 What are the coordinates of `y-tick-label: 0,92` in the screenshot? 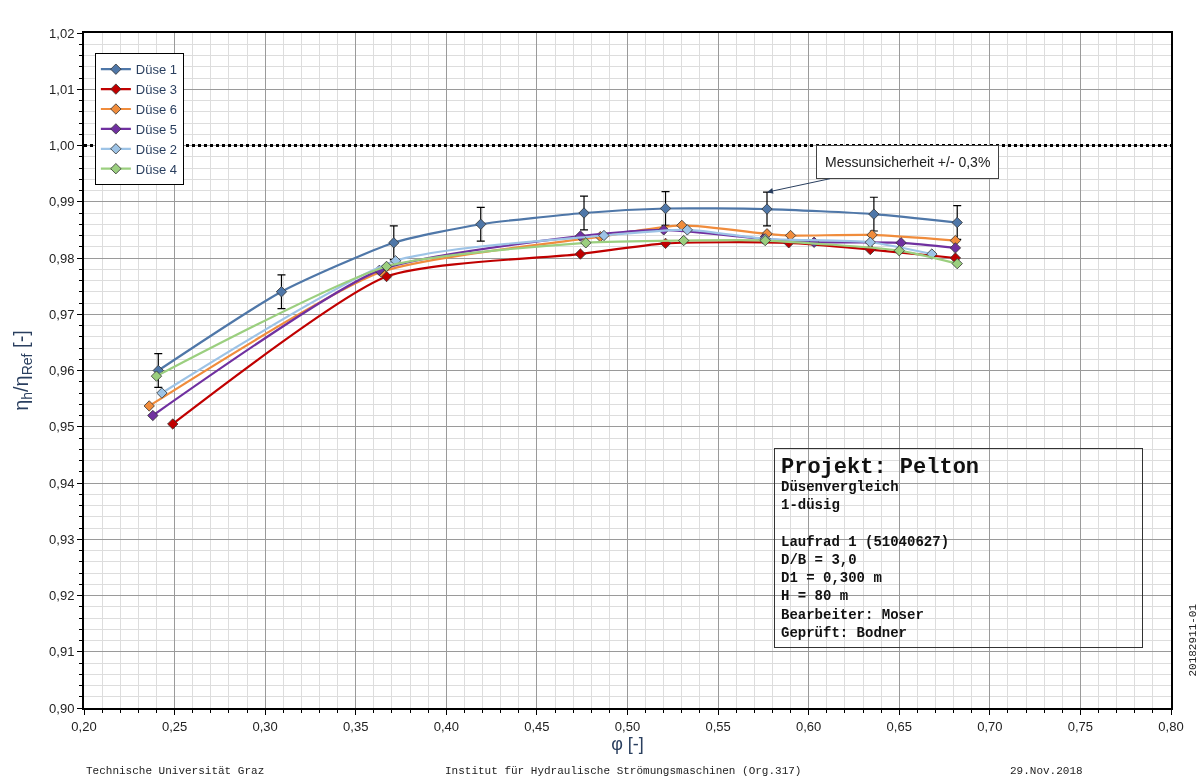 It's located at (62, 596).